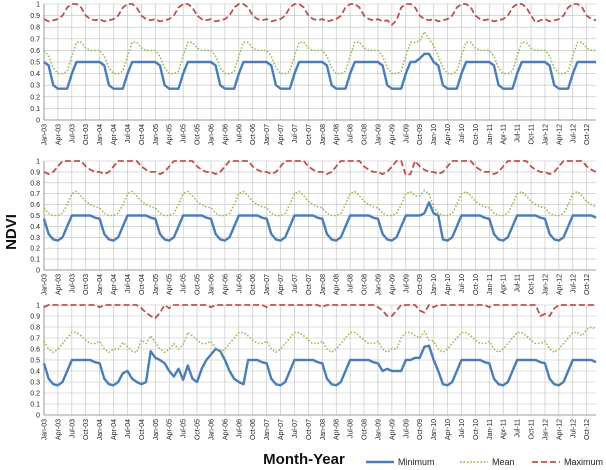 This screenshot has width=606, height=470. What do you see at coordinates (392, 284) in the screenshot?
I see `x-tick-label: Apr-09` at bounding box center [392, 284].